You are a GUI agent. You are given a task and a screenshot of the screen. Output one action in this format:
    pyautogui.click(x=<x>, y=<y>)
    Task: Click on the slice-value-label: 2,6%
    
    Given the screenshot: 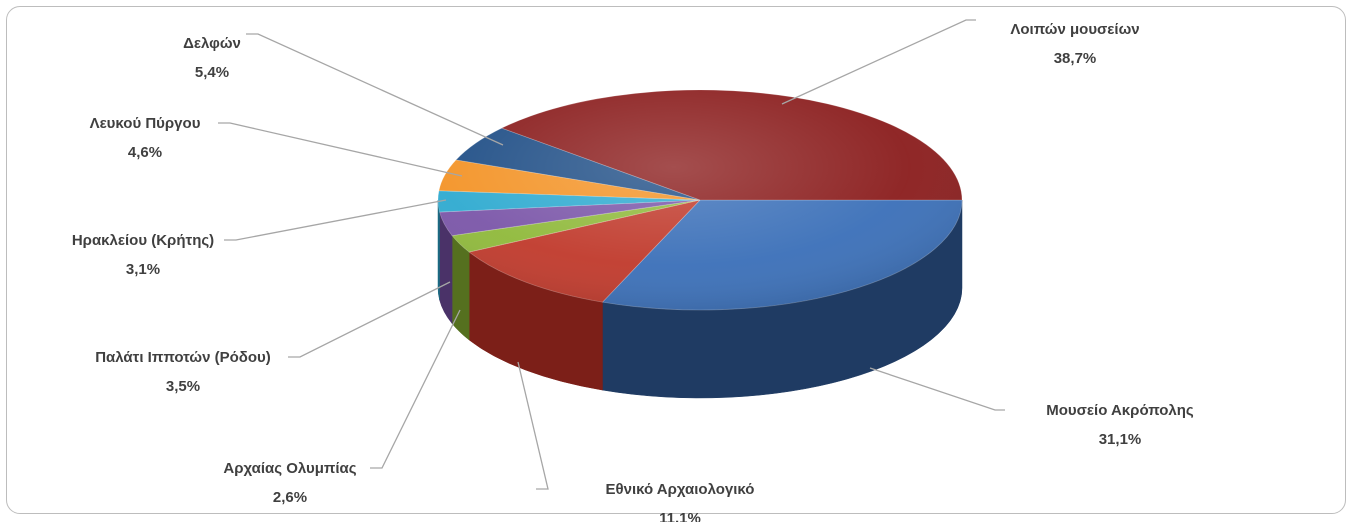 What is the action you would take?
    pyautogui.click(x=290, y=497)
    